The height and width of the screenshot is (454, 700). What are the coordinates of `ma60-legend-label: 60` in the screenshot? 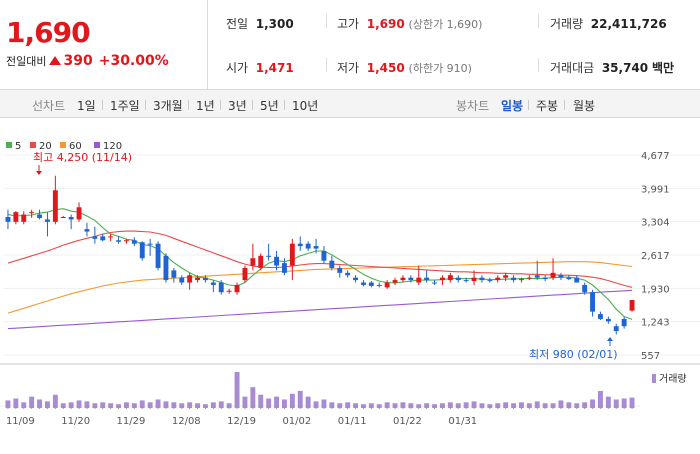 It's located at (75, 146).